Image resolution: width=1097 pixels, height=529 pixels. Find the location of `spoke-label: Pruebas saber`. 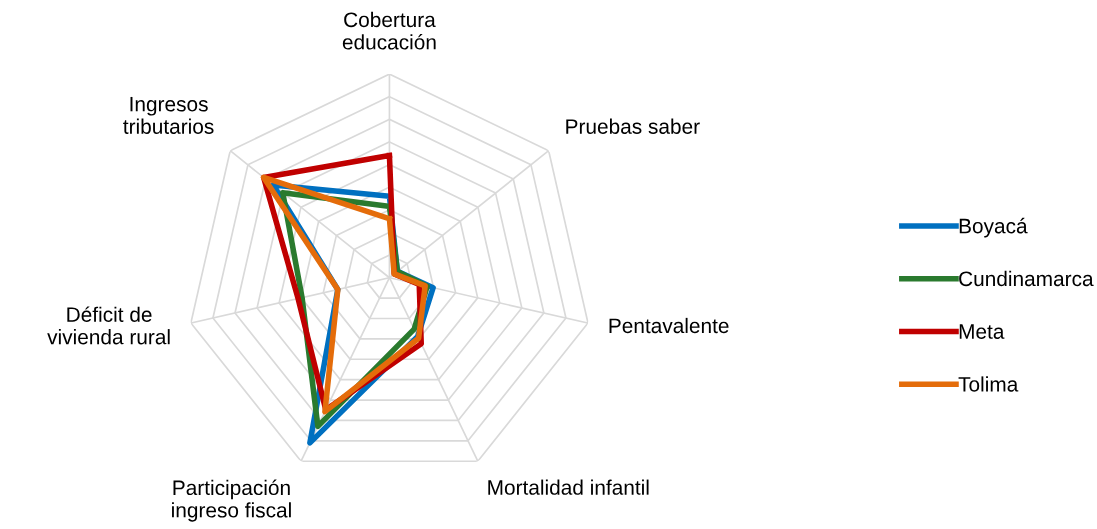

spoke-label: Pruebas saber is located at coordinates (633, 126).